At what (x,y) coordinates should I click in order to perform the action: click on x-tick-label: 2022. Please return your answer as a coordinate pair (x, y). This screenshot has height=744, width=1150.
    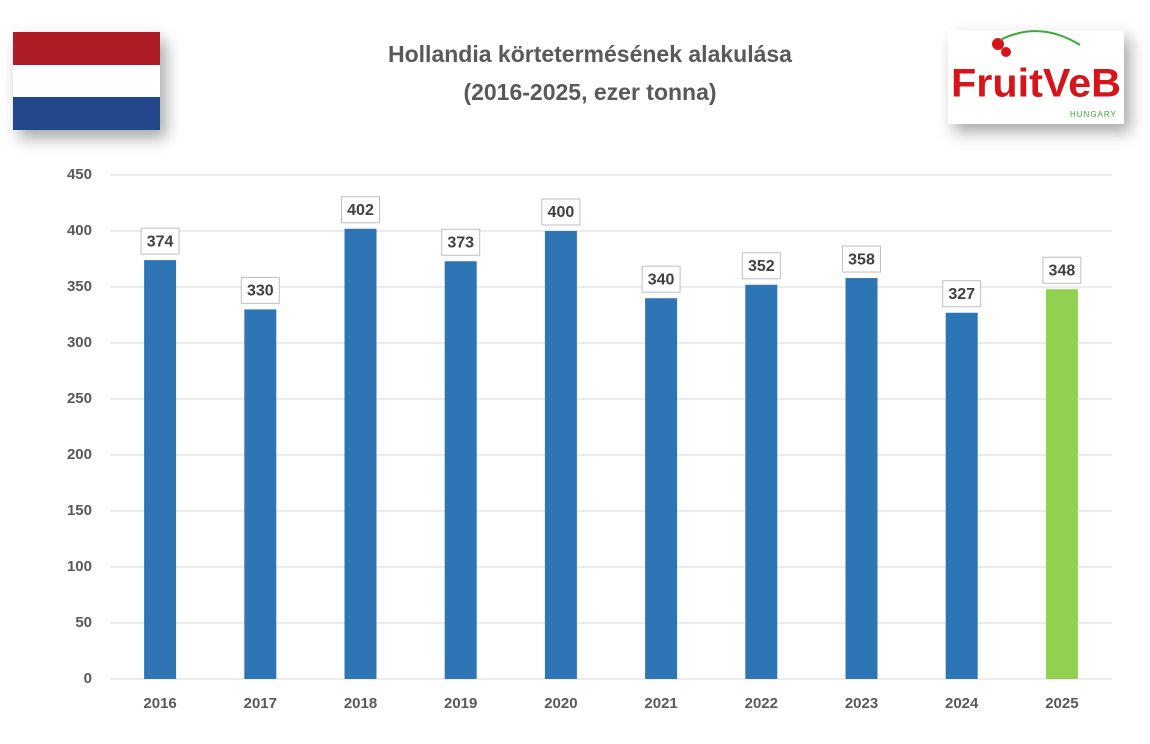
    Looking at the image, I should click on (761, 703).